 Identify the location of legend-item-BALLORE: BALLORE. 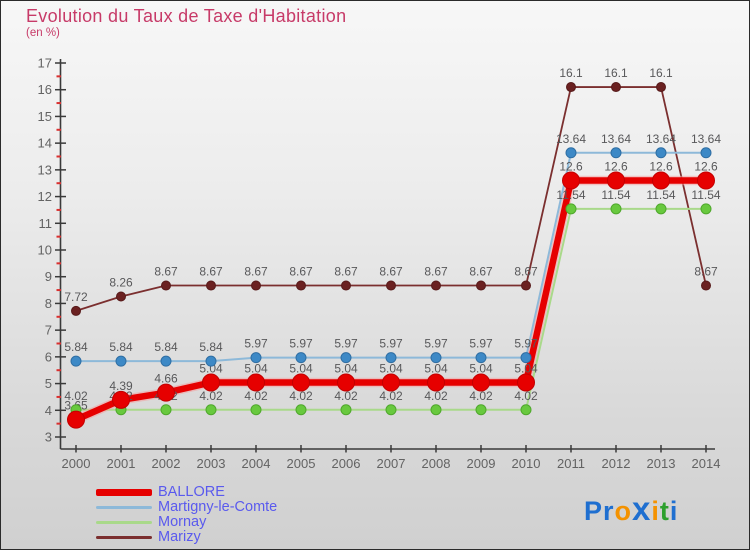
(186, 492).